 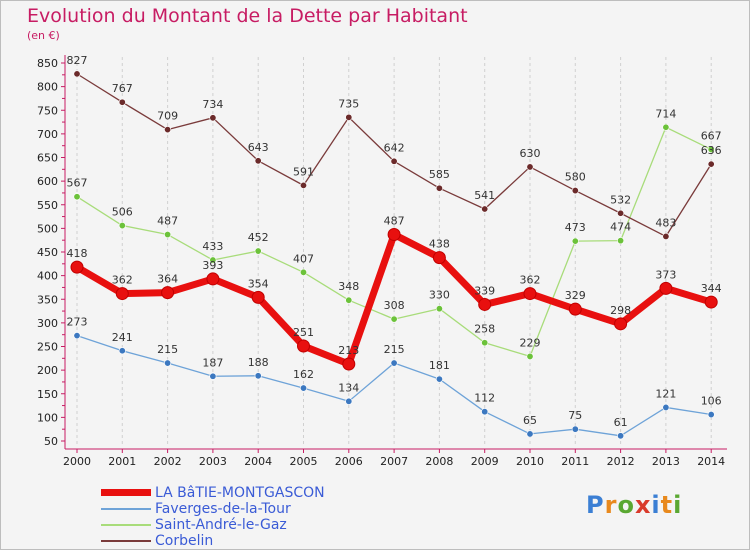 I want to click on x-tick-label: 2007, so click(x=394, y=461).